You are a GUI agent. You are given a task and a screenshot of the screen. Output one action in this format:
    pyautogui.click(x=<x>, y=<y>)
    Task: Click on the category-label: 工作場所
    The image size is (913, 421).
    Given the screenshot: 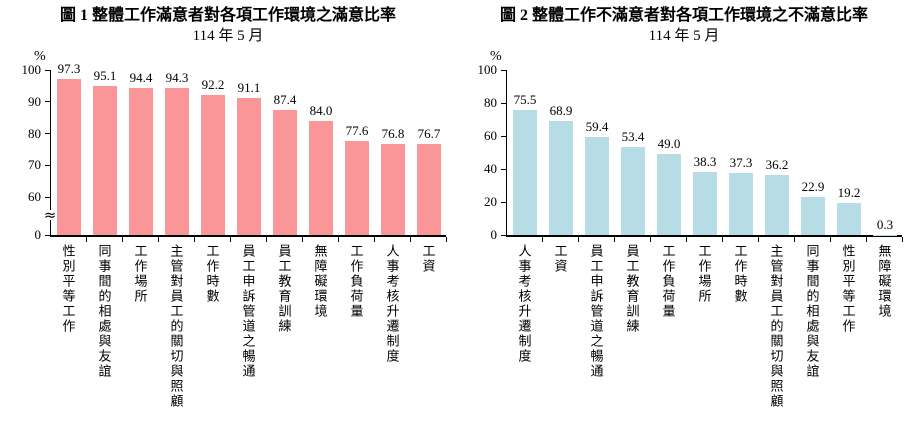 What is the action you would take?
    pyautogui.click(x=140, y=330)
    